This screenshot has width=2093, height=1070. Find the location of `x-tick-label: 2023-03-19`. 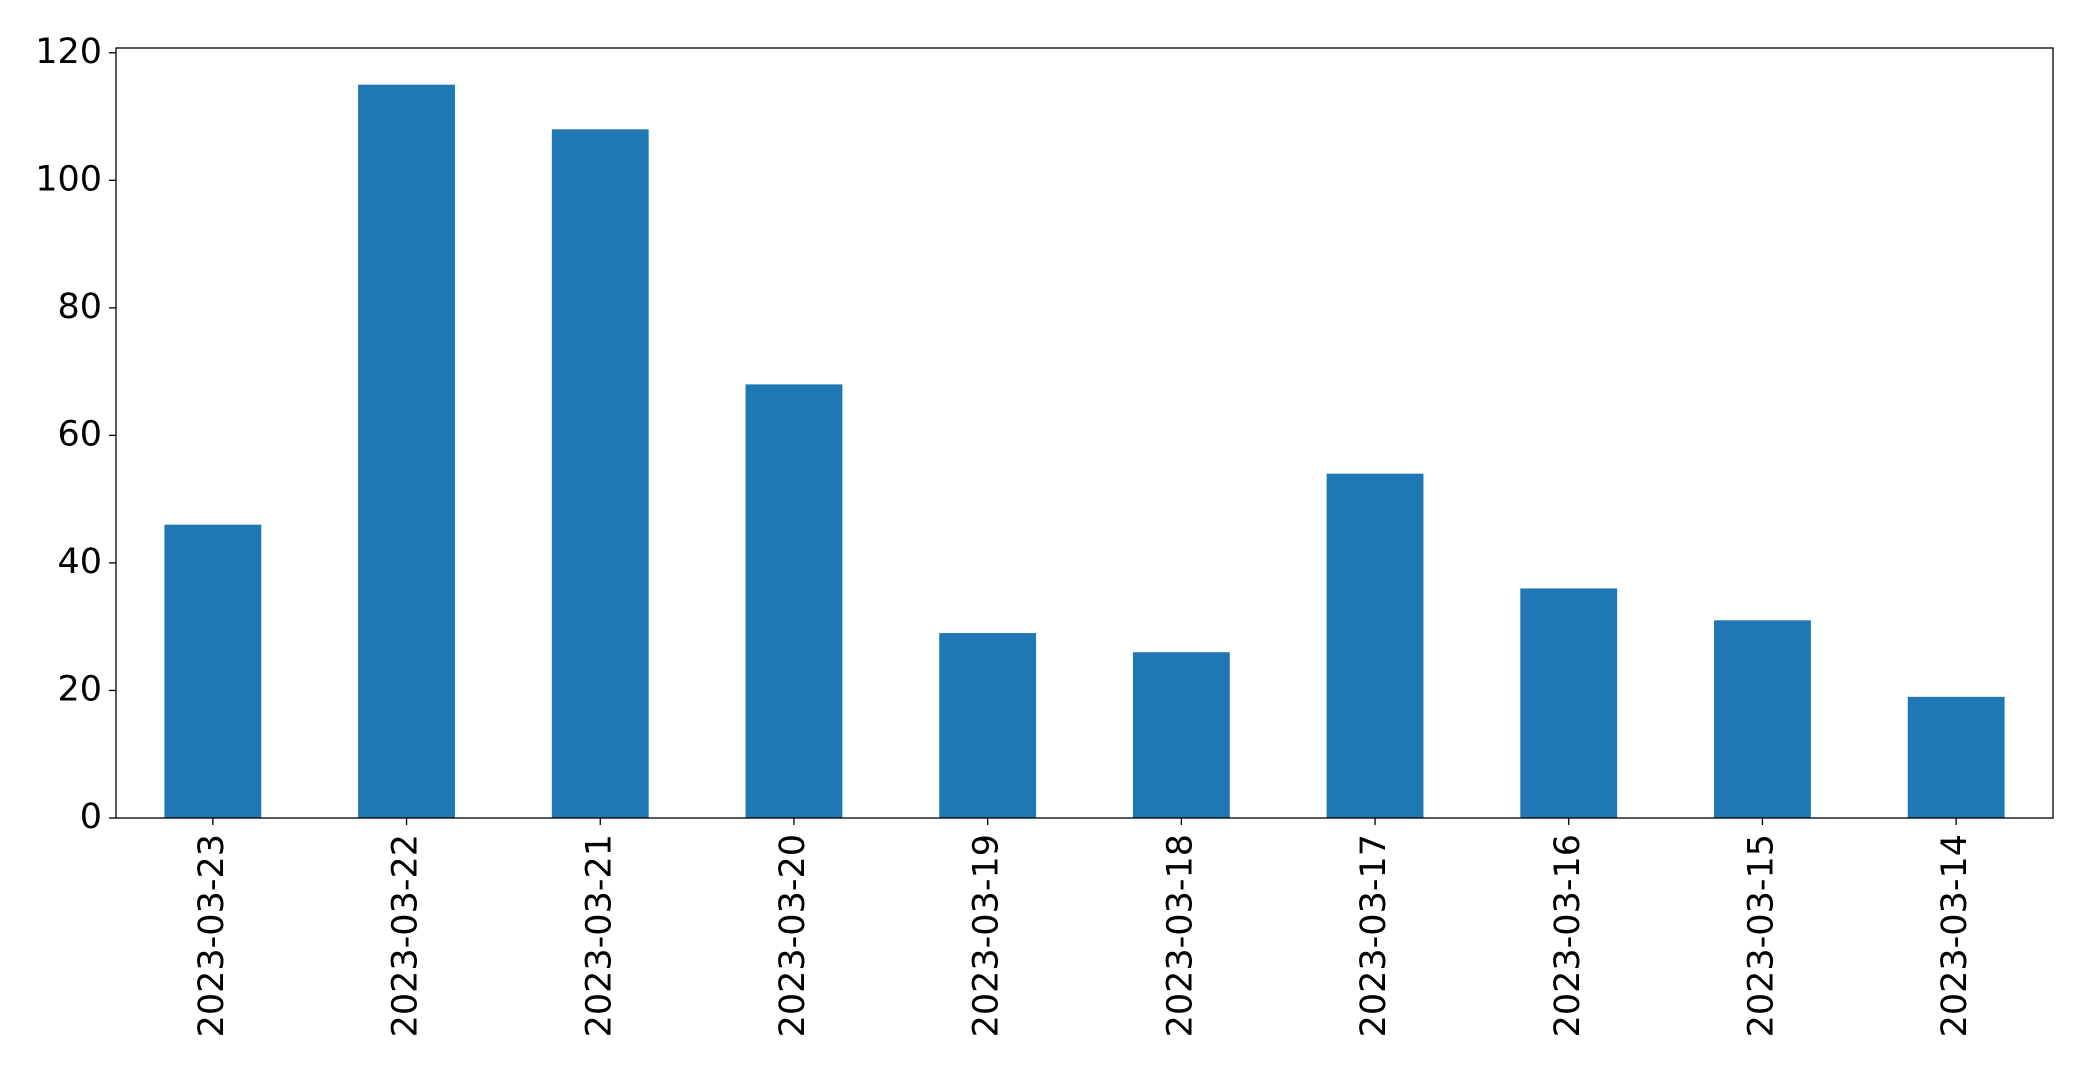

x-tick-label: 2023-03-19 is located at coordinates (987, 935).